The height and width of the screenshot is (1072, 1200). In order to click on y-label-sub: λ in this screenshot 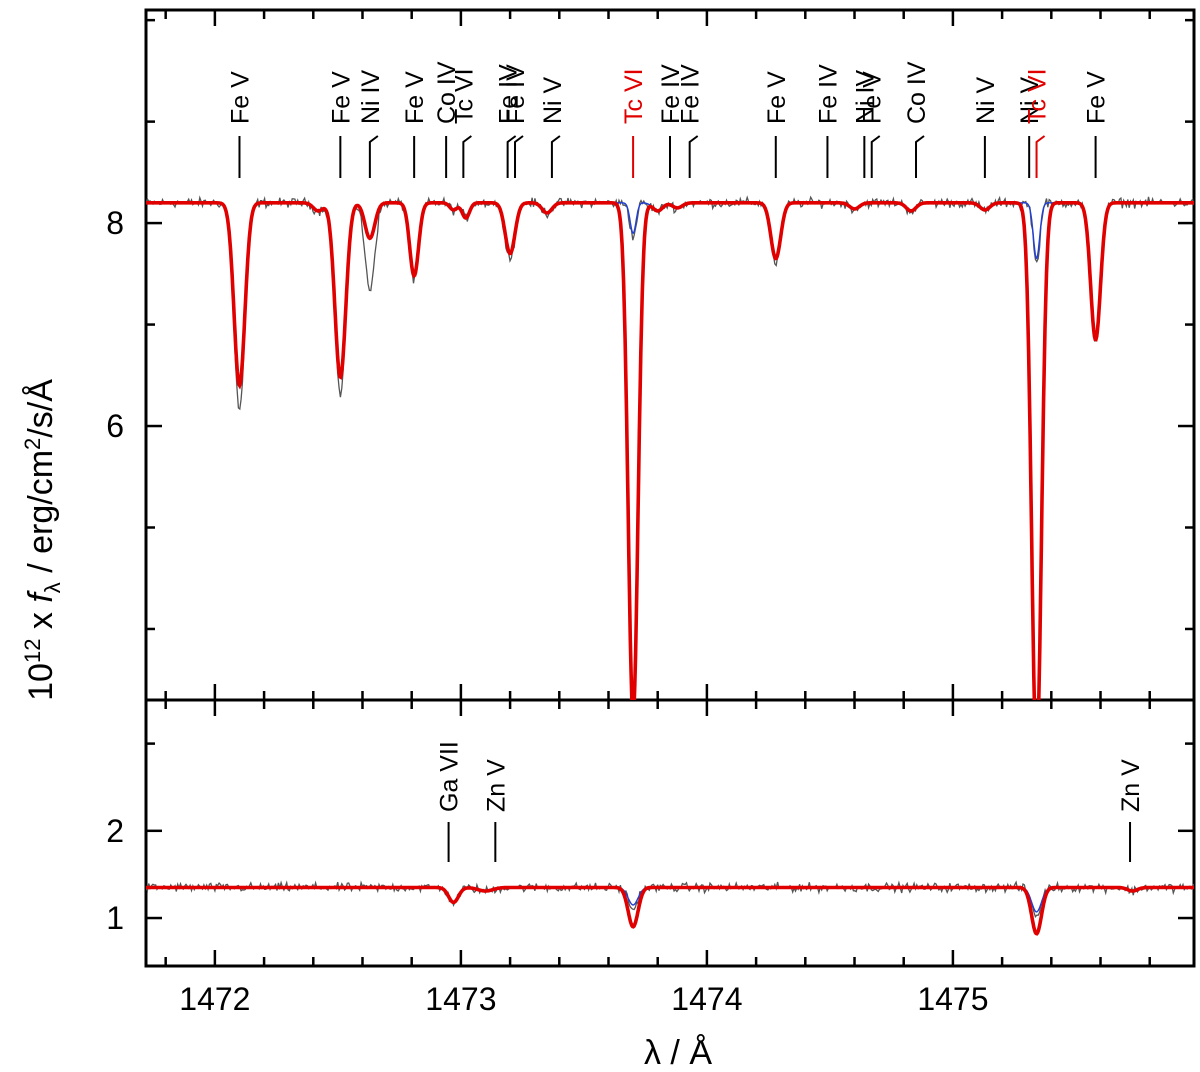, I will do `click(52, 587)`.